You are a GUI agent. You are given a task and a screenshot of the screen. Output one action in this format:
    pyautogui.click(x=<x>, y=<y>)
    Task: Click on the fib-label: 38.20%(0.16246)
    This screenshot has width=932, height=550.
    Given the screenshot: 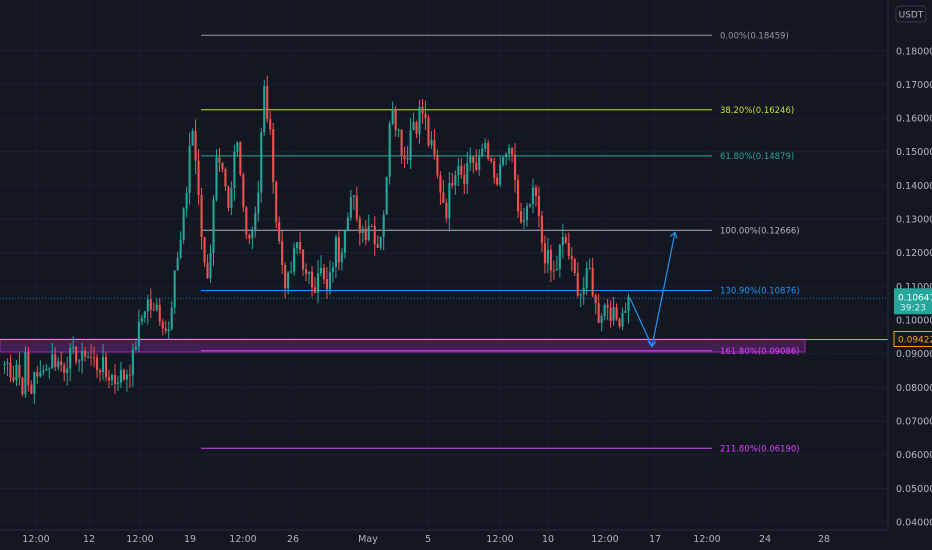 What is the action you would take?
    pyautogui.click(x=757, y=111)
    